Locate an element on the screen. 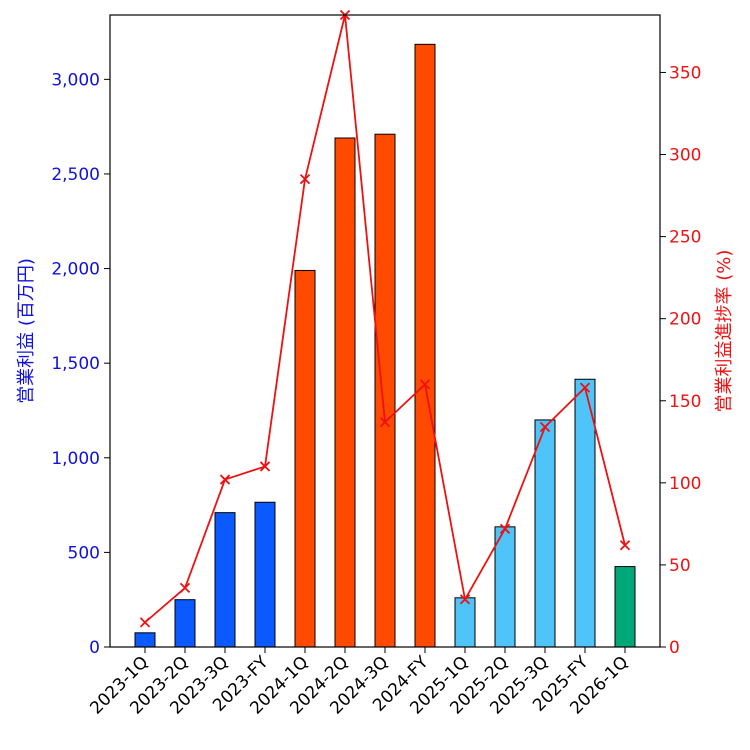  left-axis-title: 営業利益 (百万円) is located at coordinates (26, 331).